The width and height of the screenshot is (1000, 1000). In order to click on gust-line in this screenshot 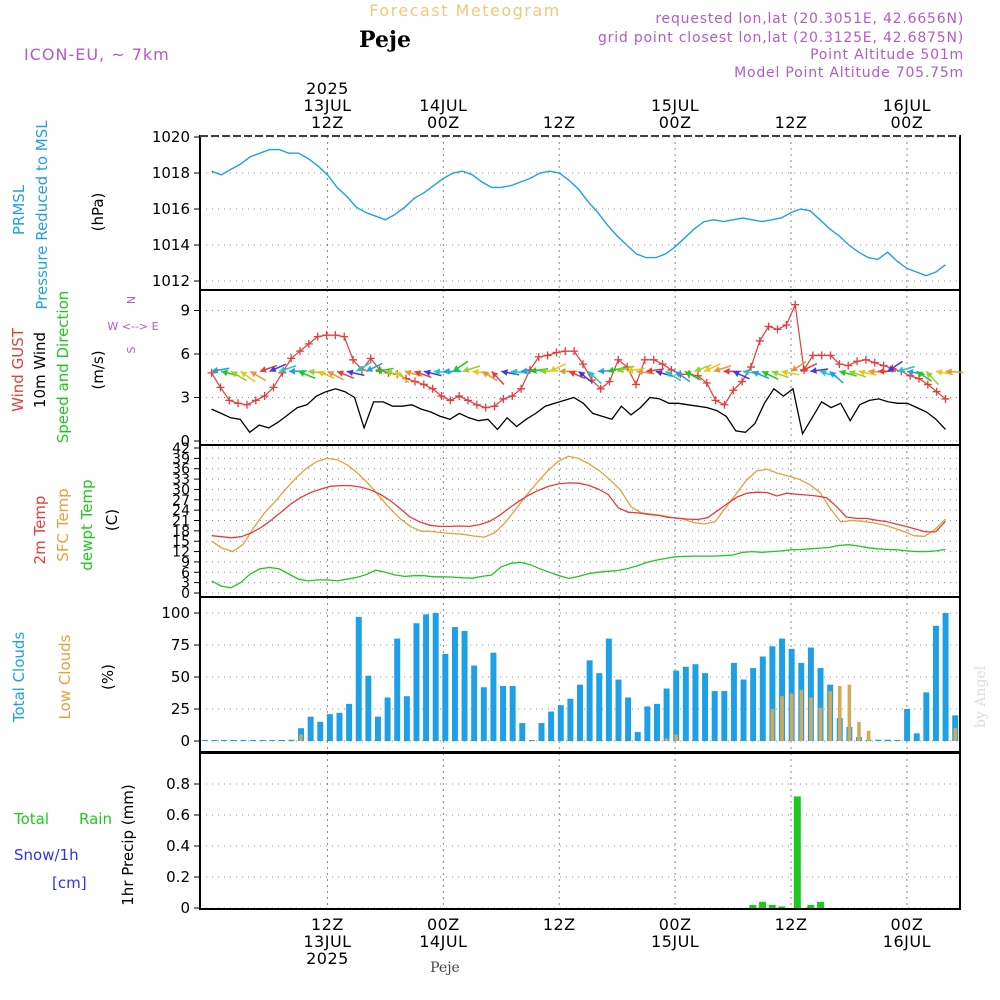, I will do `click(578, 355)`.